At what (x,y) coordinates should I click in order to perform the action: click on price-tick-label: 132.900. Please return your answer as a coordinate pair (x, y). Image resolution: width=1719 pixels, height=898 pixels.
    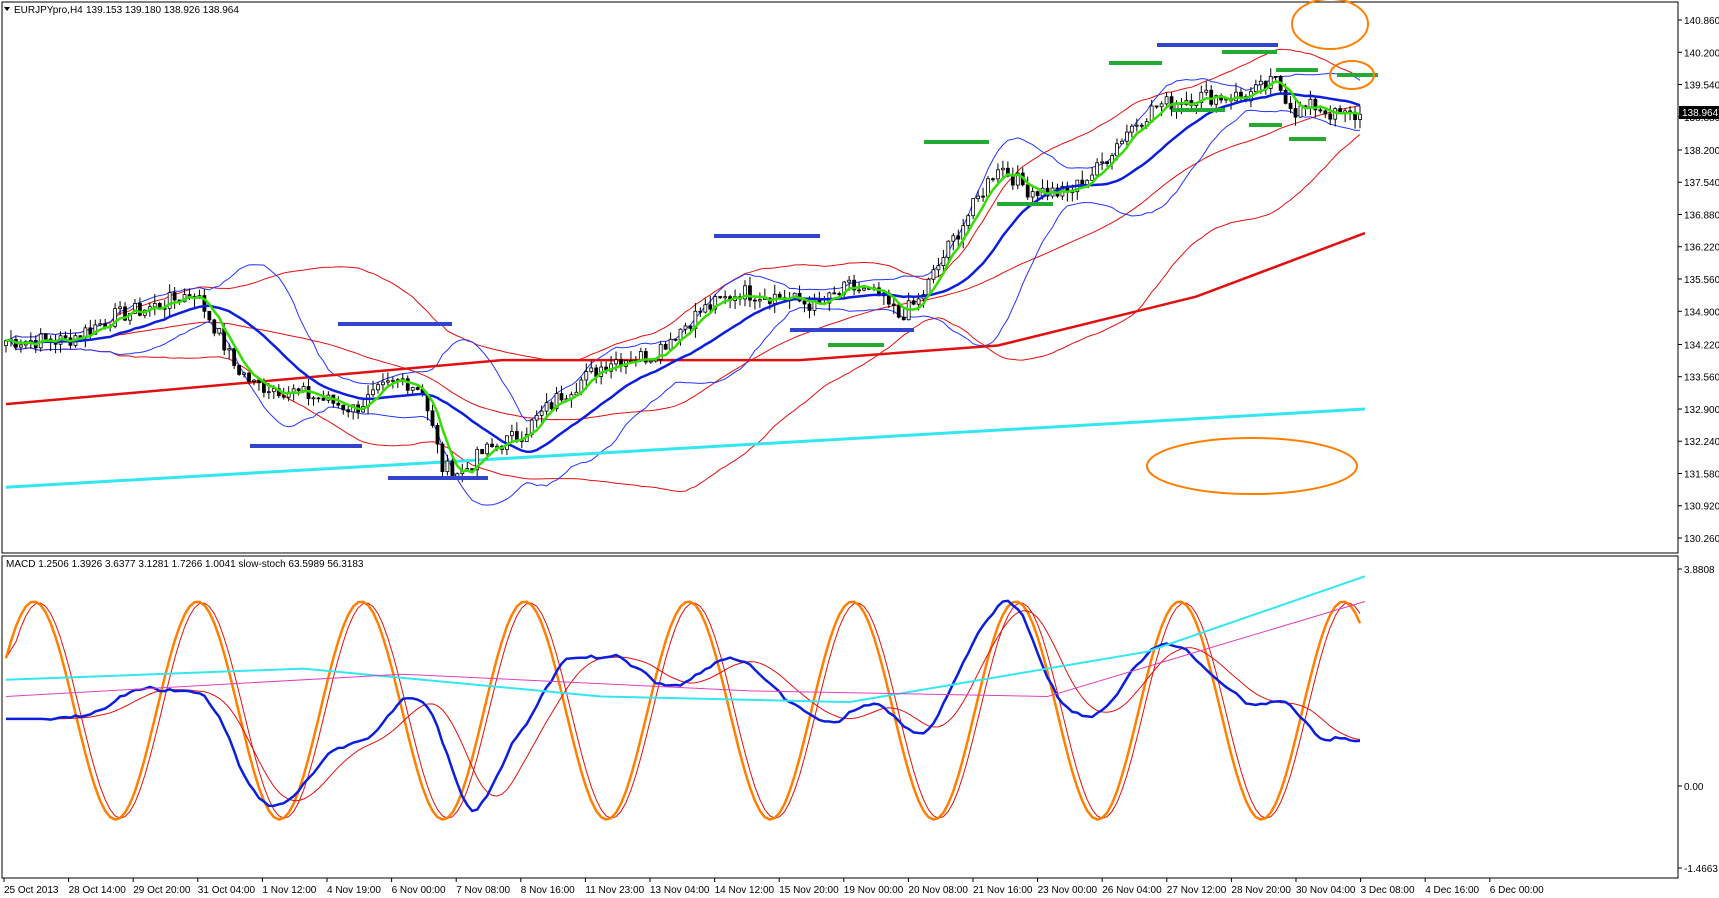
    Looking at the image, I should click on (1701, 410).